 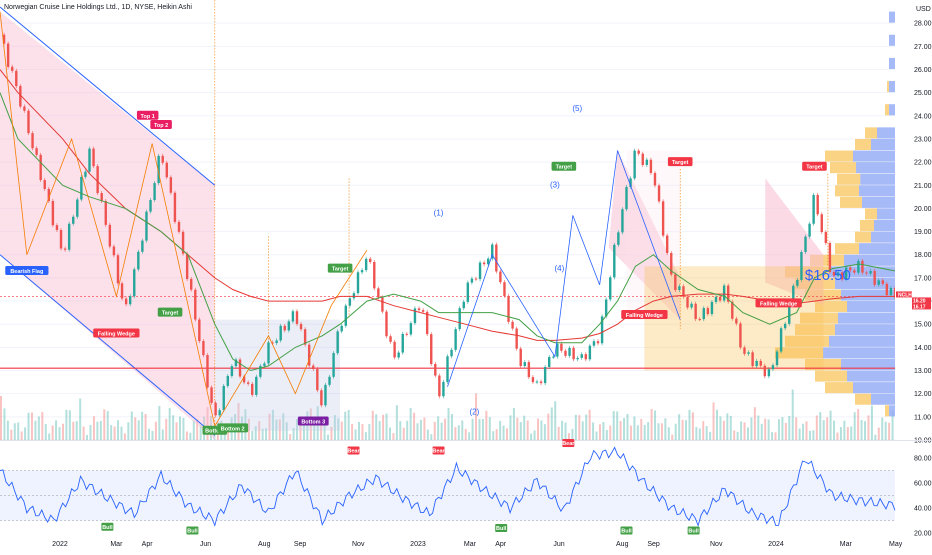 What do you see at coordinates (439, 212) in the screenshot?
I see `wave-label: (1)` at bounding box center [439, 212].